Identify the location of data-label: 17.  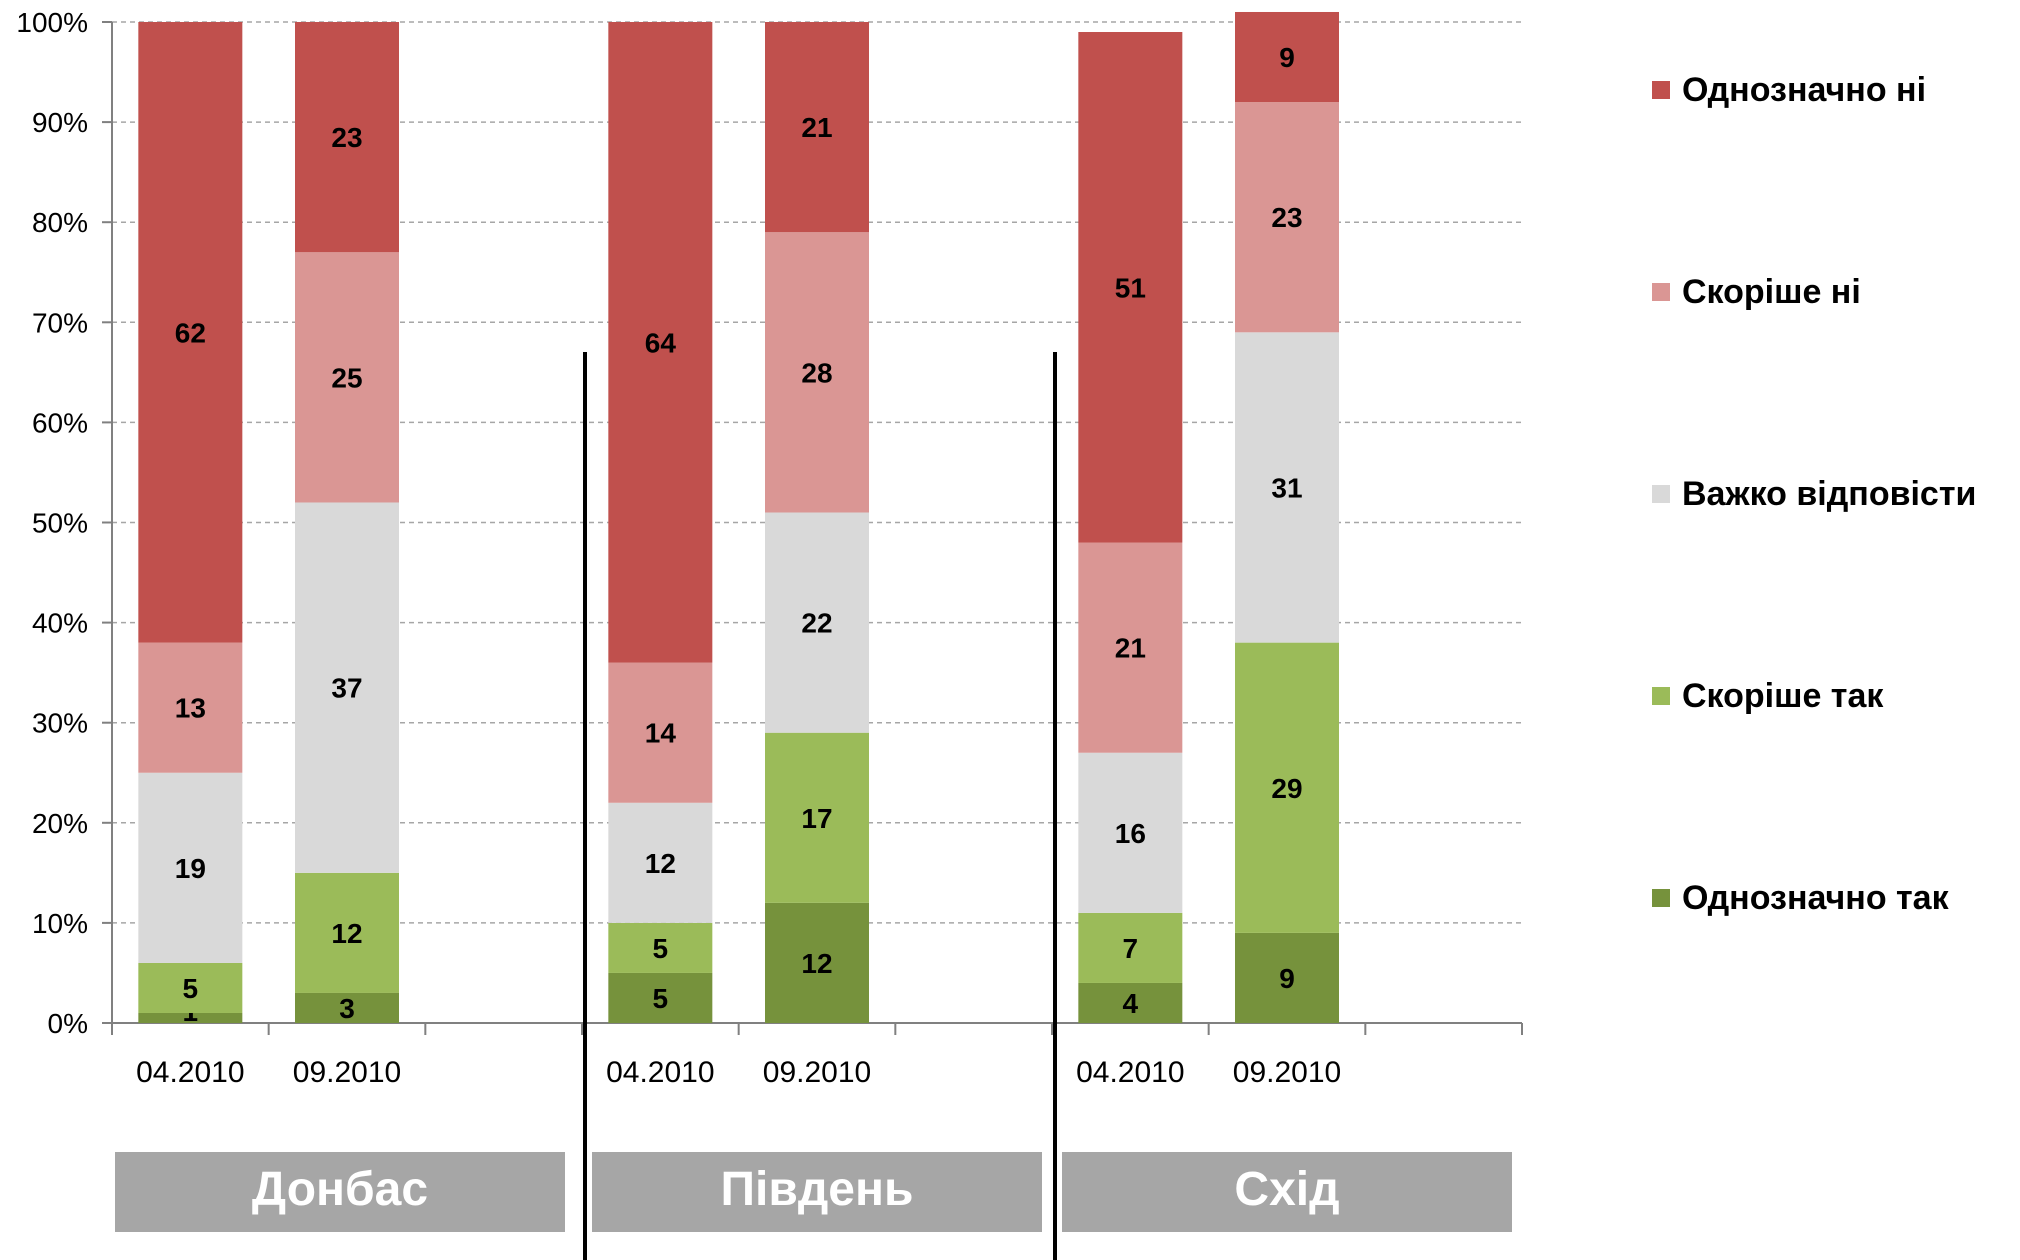
(816, 818).